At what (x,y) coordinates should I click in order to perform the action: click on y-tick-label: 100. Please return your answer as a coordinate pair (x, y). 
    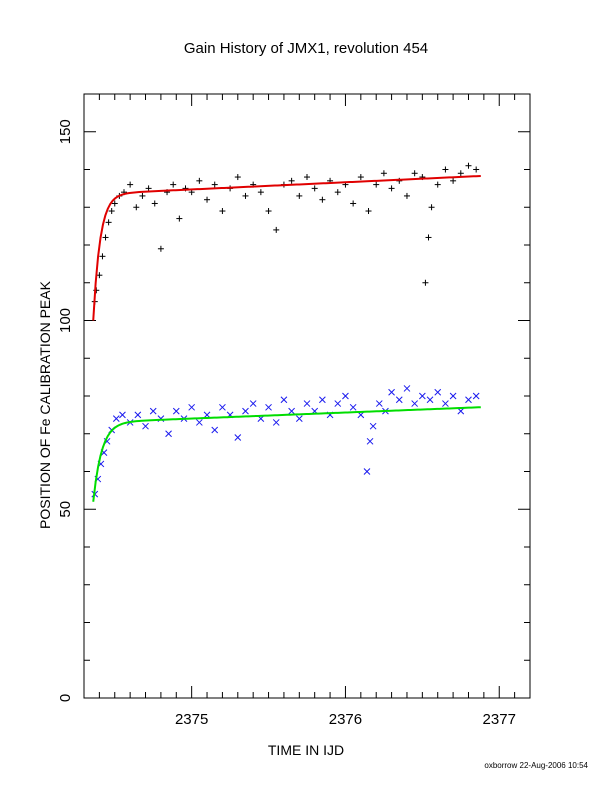
    Looking at the image, I should click on (65, 320).